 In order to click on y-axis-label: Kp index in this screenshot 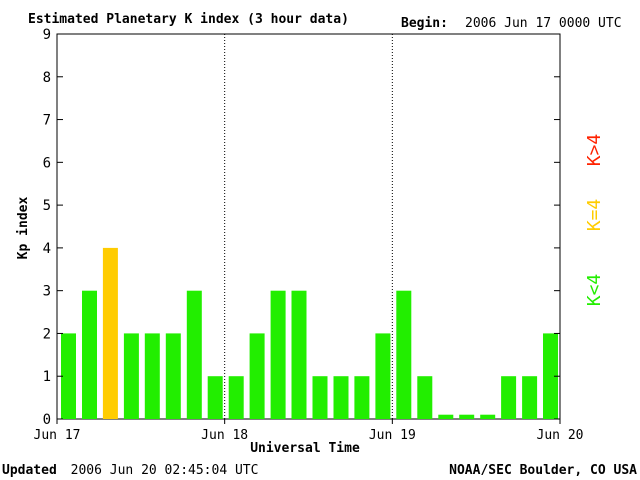, I will do `click(23, 228)`.